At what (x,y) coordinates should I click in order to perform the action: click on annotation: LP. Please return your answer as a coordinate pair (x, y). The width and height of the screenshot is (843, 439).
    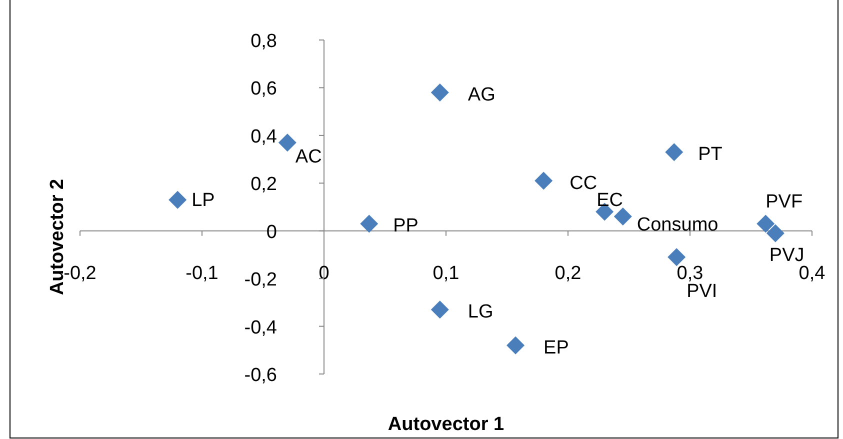
    Looking at the image, I should click on (203, 200).